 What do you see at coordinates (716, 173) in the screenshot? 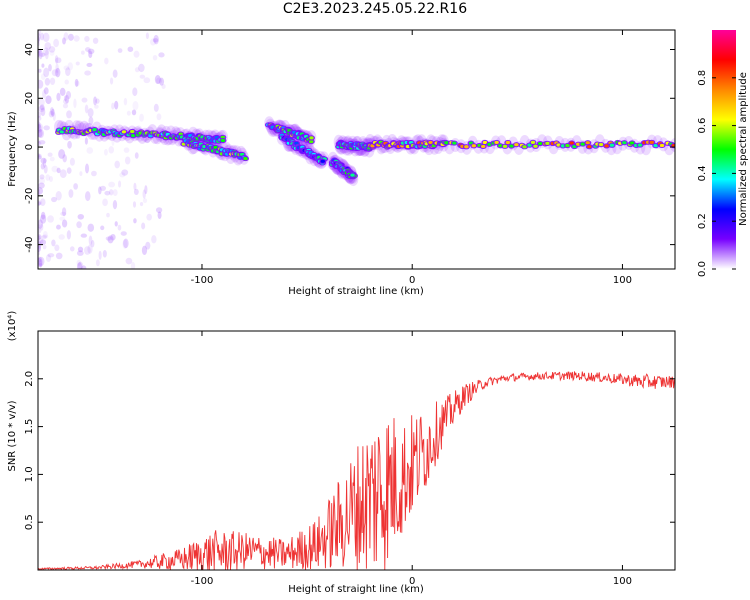
I see `colorbar-ticks: 0.0 0.2 0.4 0.6 0.8` at bounding box center [716, 173].